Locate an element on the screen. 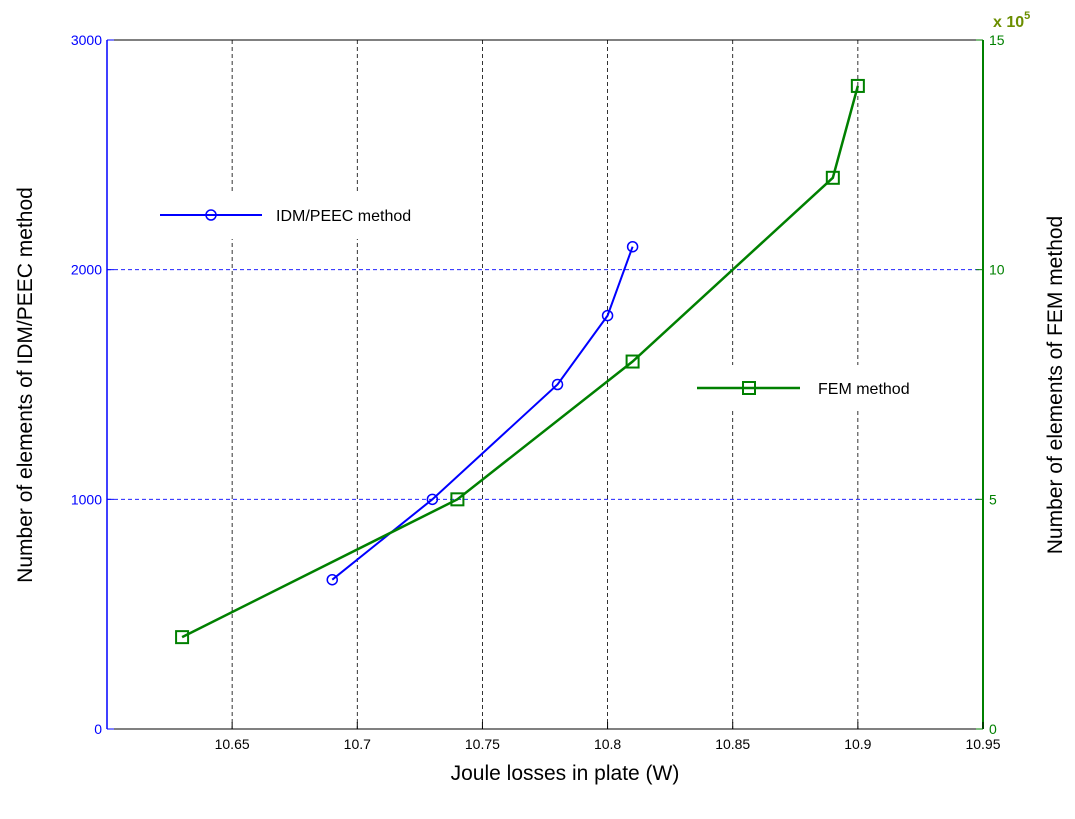  legend-fem: FEM method is located at coordinates (828, 388).